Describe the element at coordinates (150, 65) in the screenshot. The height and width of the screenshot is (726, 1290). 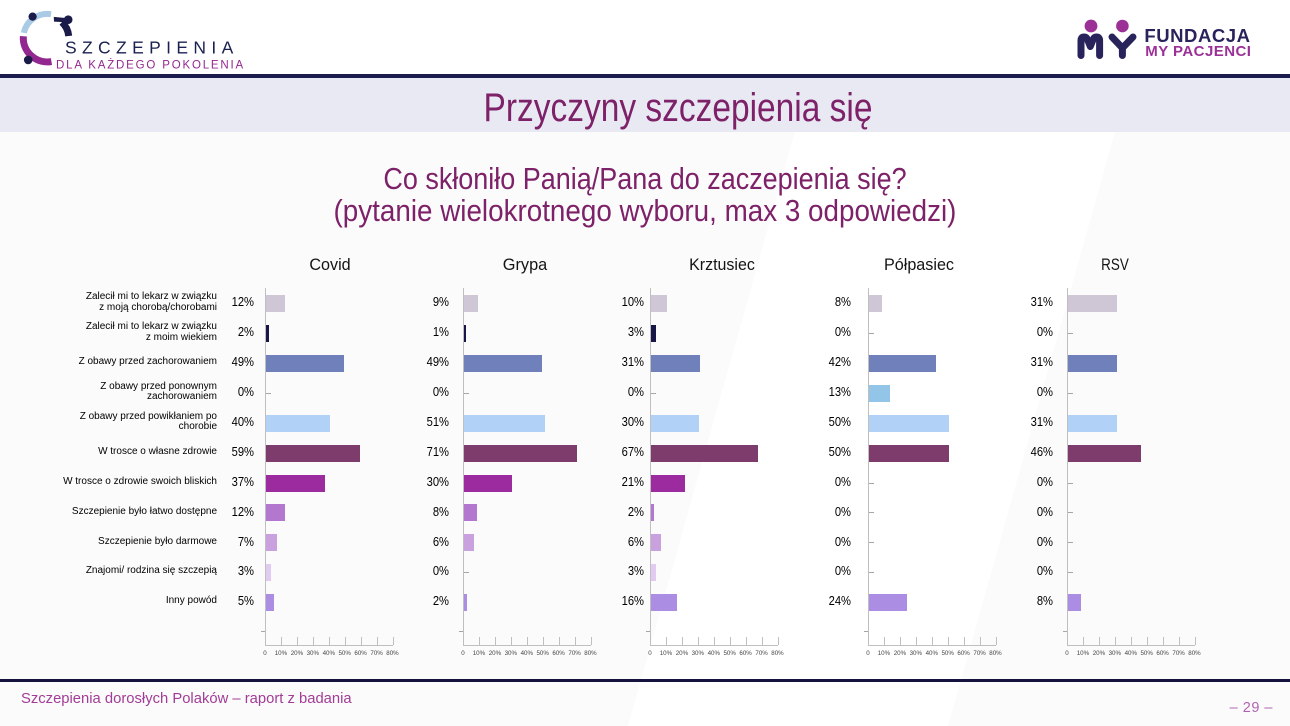
I see `svg-text: DLA KAŻDEGO POKOLENIA` at that location.